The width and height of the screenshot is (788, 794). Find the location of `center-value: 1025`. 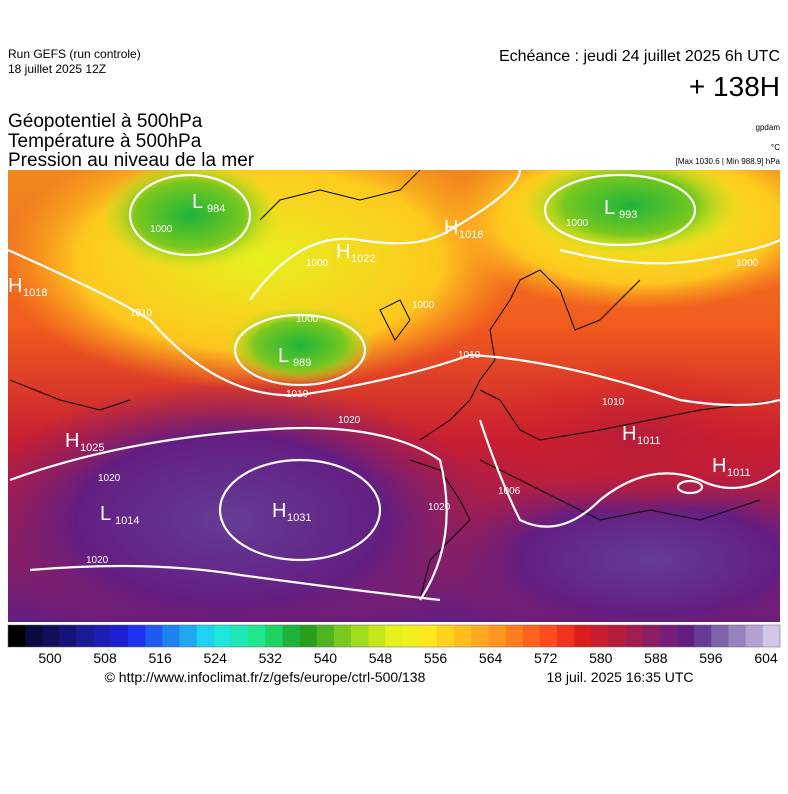

center-value: 1025 is located at coordinates (92, 448).